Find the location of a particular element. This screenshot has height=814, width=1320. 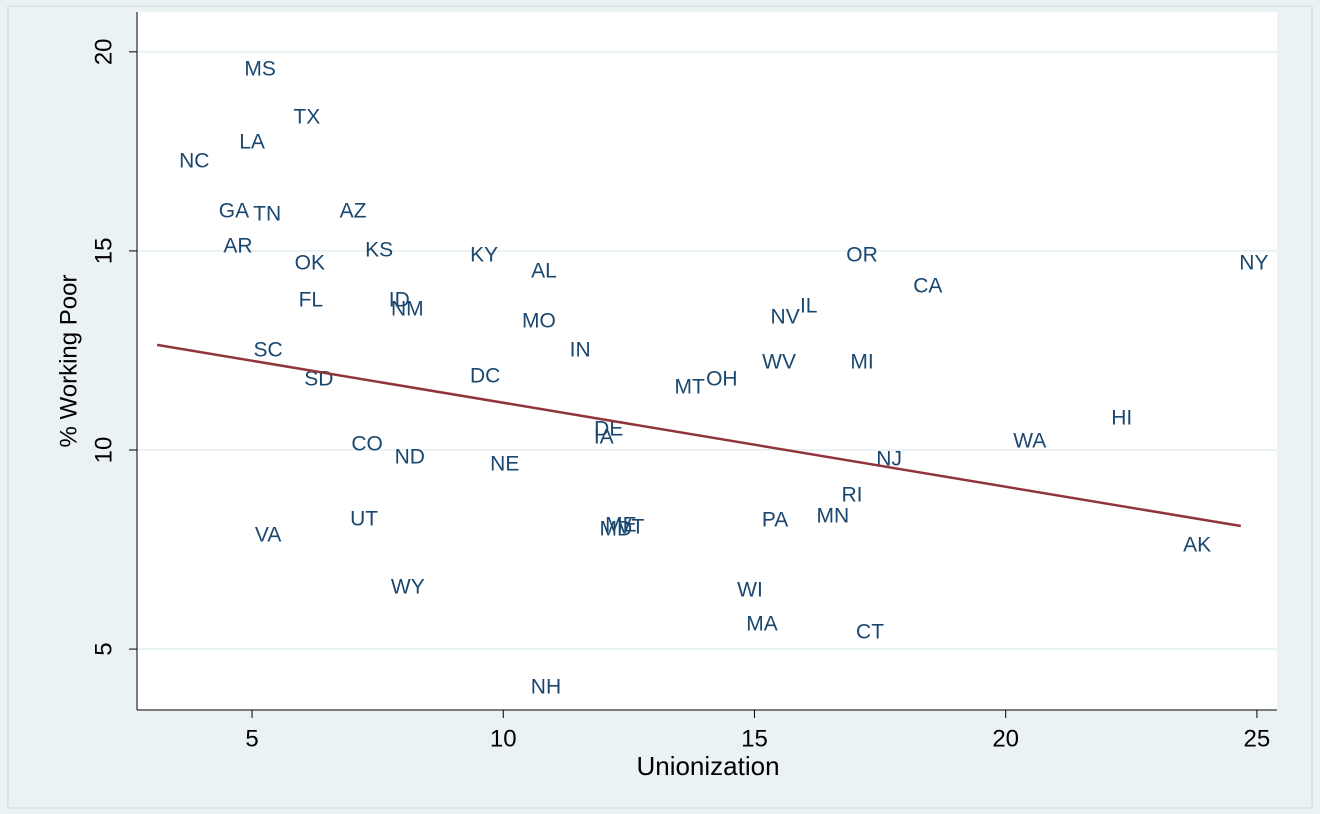

point-label: IL is located at coordinates (809, 306).